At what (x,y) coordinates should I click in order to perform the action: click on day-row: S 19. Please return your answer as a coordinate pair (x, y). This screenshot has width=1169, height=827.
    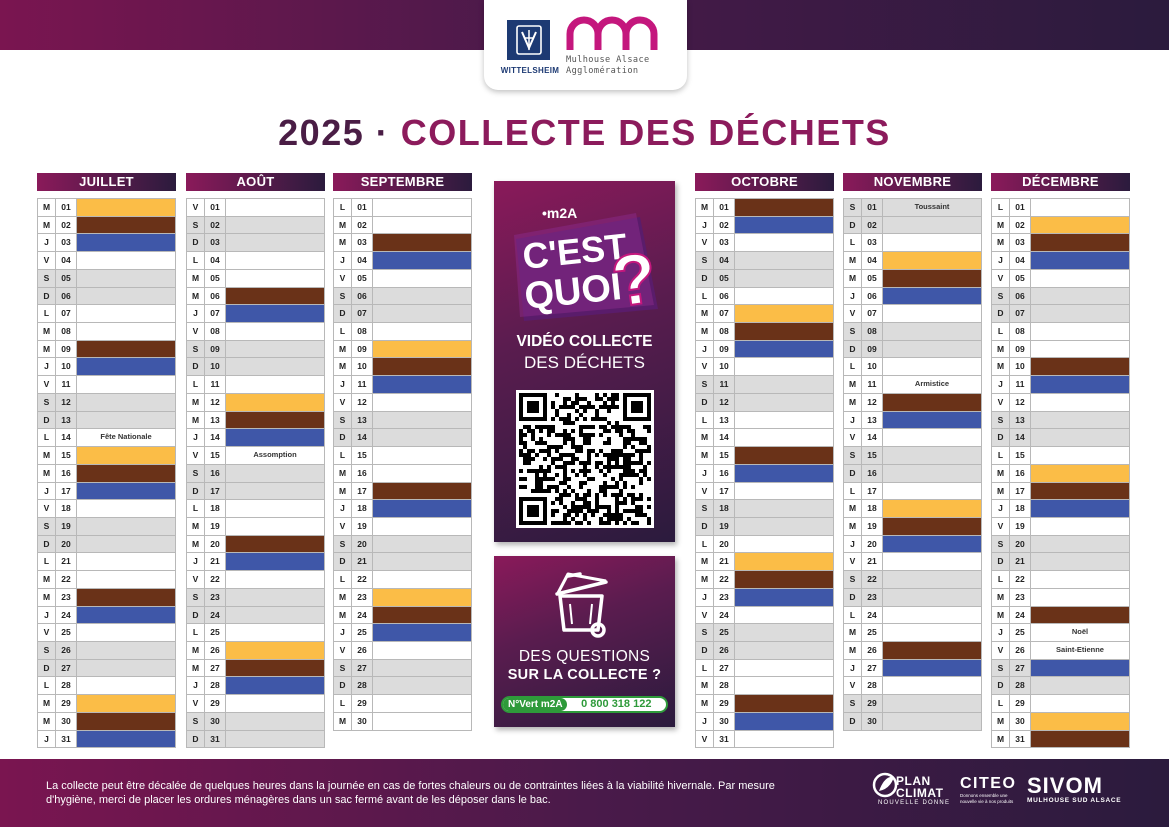
    Looking at the image, I should click on (106, 526).